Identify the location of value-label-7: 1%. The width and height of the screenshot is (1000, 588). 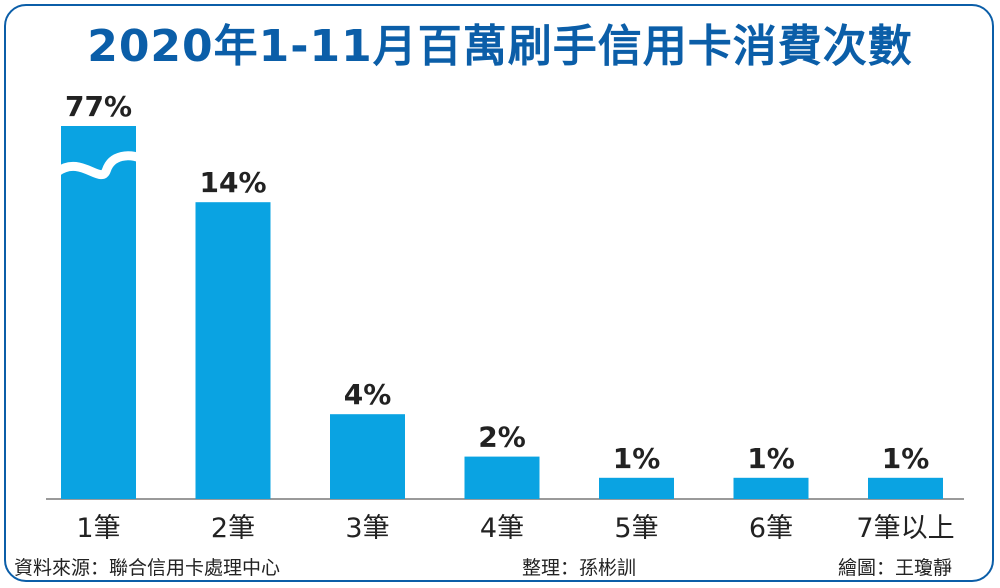
(906, 458).